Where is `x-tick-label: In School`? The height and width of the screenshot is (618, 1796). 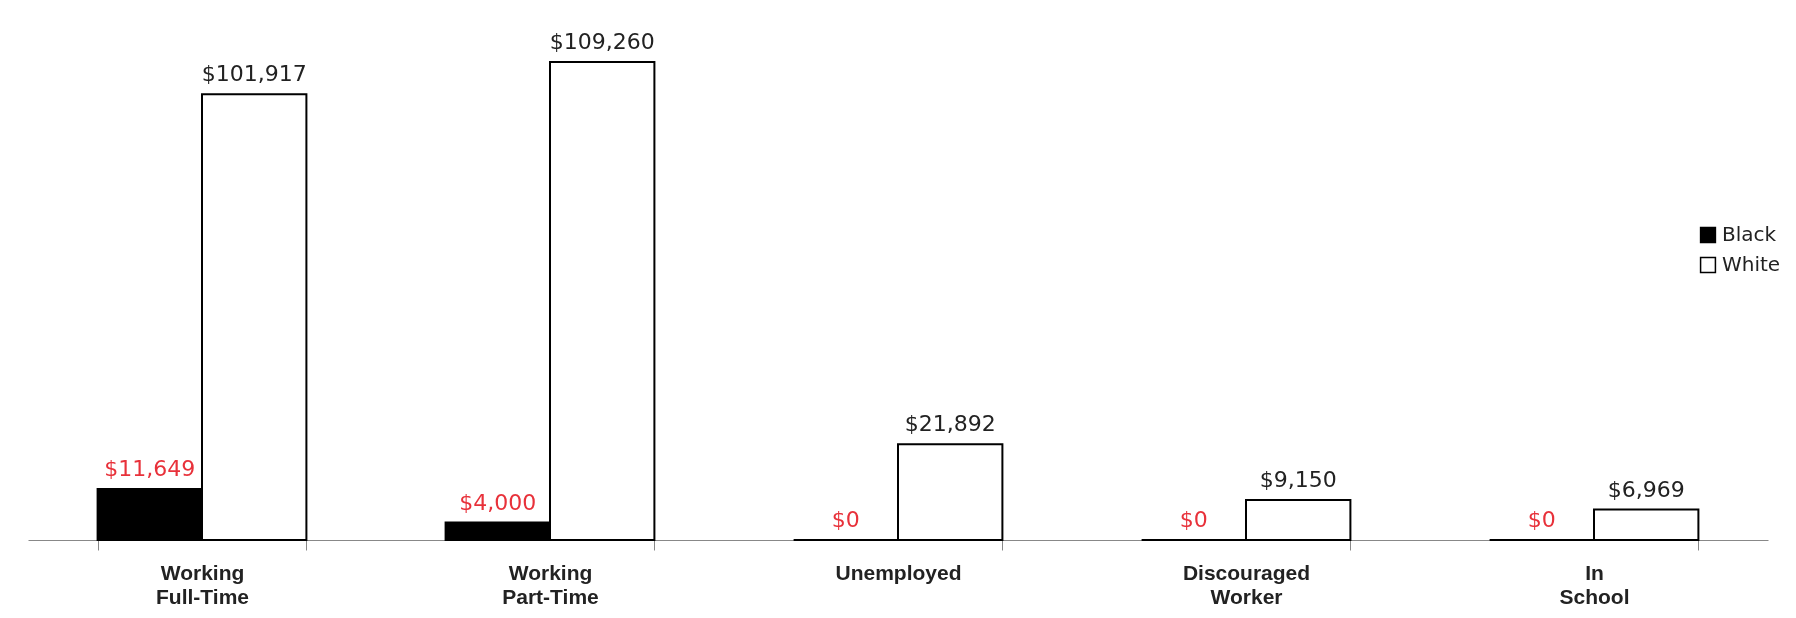
x-tick-label: In School is located at coordinates (1594, 584).